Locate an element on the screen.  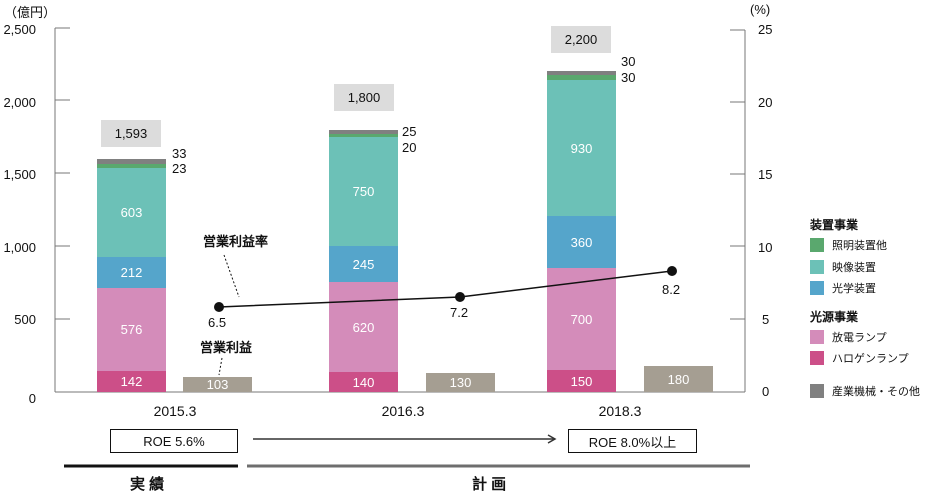
roe-start-box: ROE 5.6% is located at coordinates (174, 441).